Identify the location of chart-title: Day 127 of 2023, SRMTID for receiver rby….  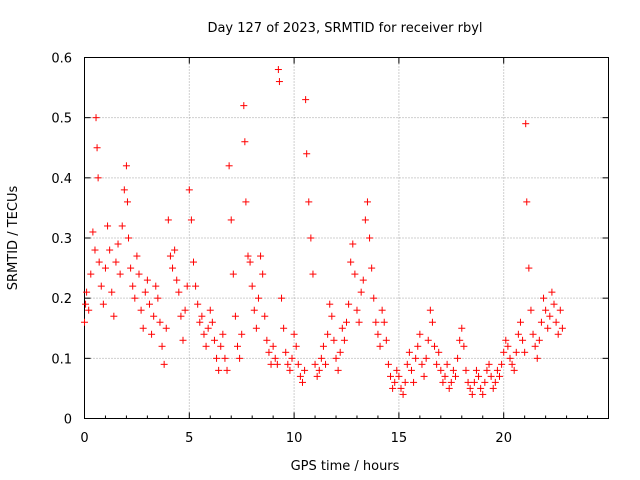
(344, 28).